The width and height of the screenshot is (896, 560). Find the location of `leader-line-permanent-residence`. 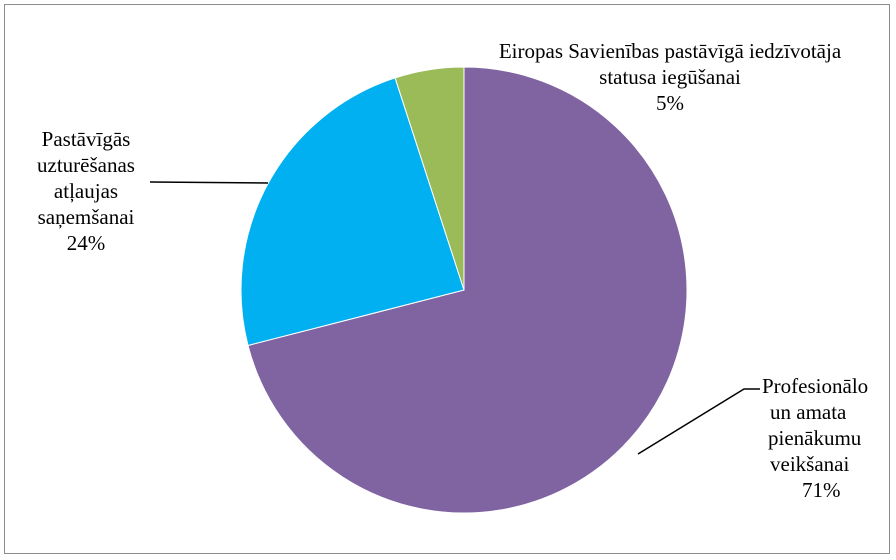

leader-line-permanent-residence is located at coordinates (209, 182).